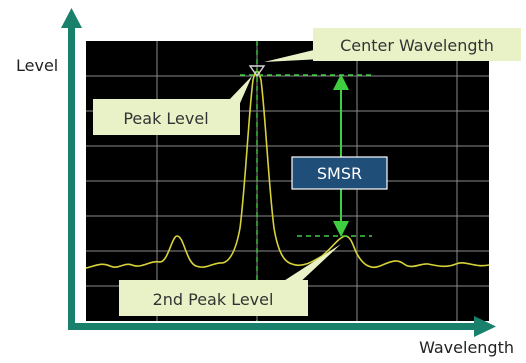  I want to click on y-axis-label: Level, so click(37, 65).